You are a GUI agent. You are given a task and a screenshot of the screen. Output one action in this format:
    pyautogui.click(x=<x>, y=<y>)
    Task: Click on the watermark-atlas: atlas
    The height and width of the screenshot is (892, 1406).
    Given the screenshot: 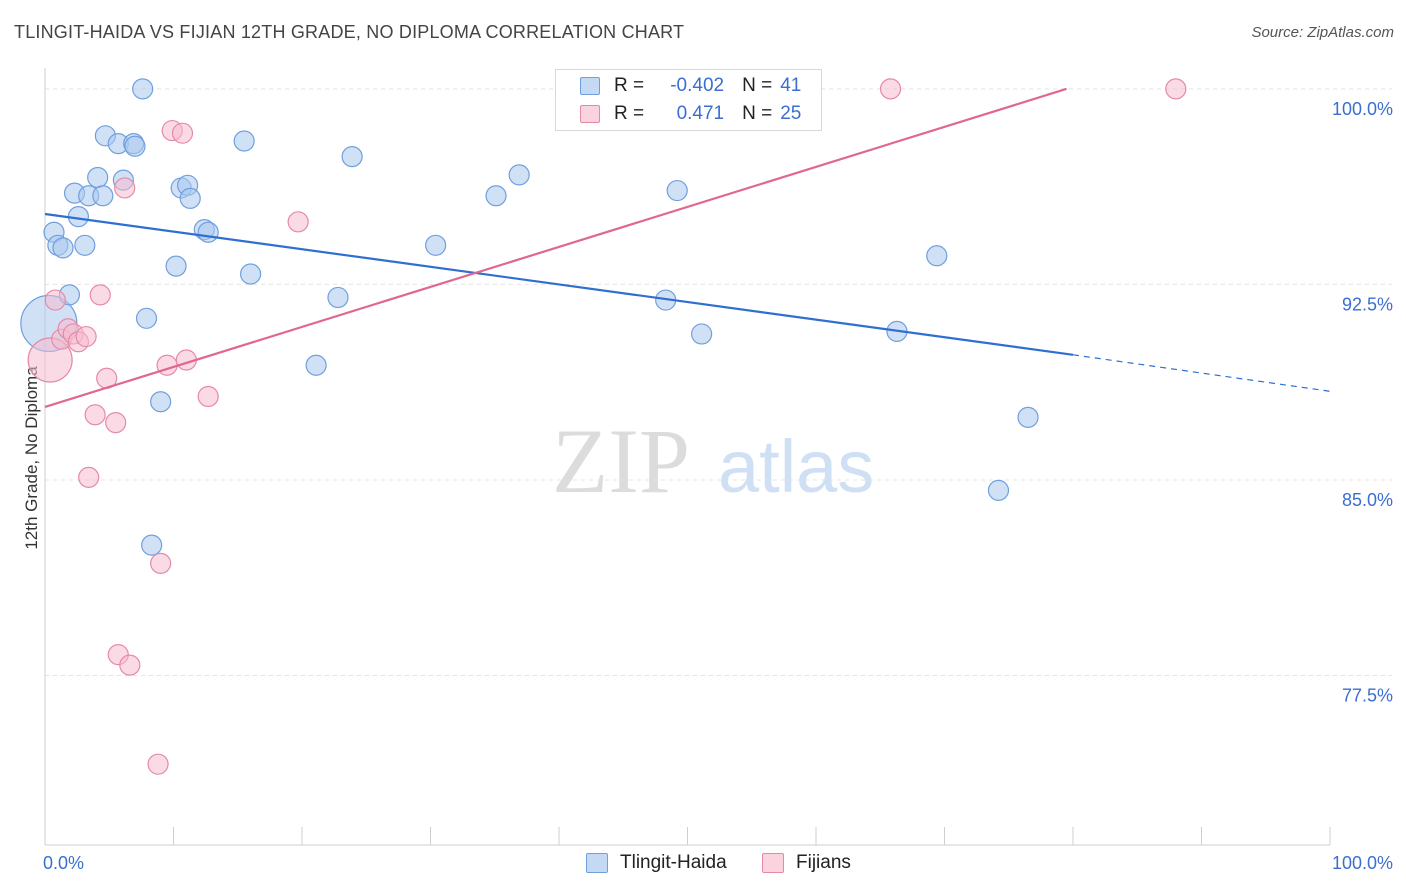 What is the action you would take?
    pyautogui.click(x=796, y=466)
    